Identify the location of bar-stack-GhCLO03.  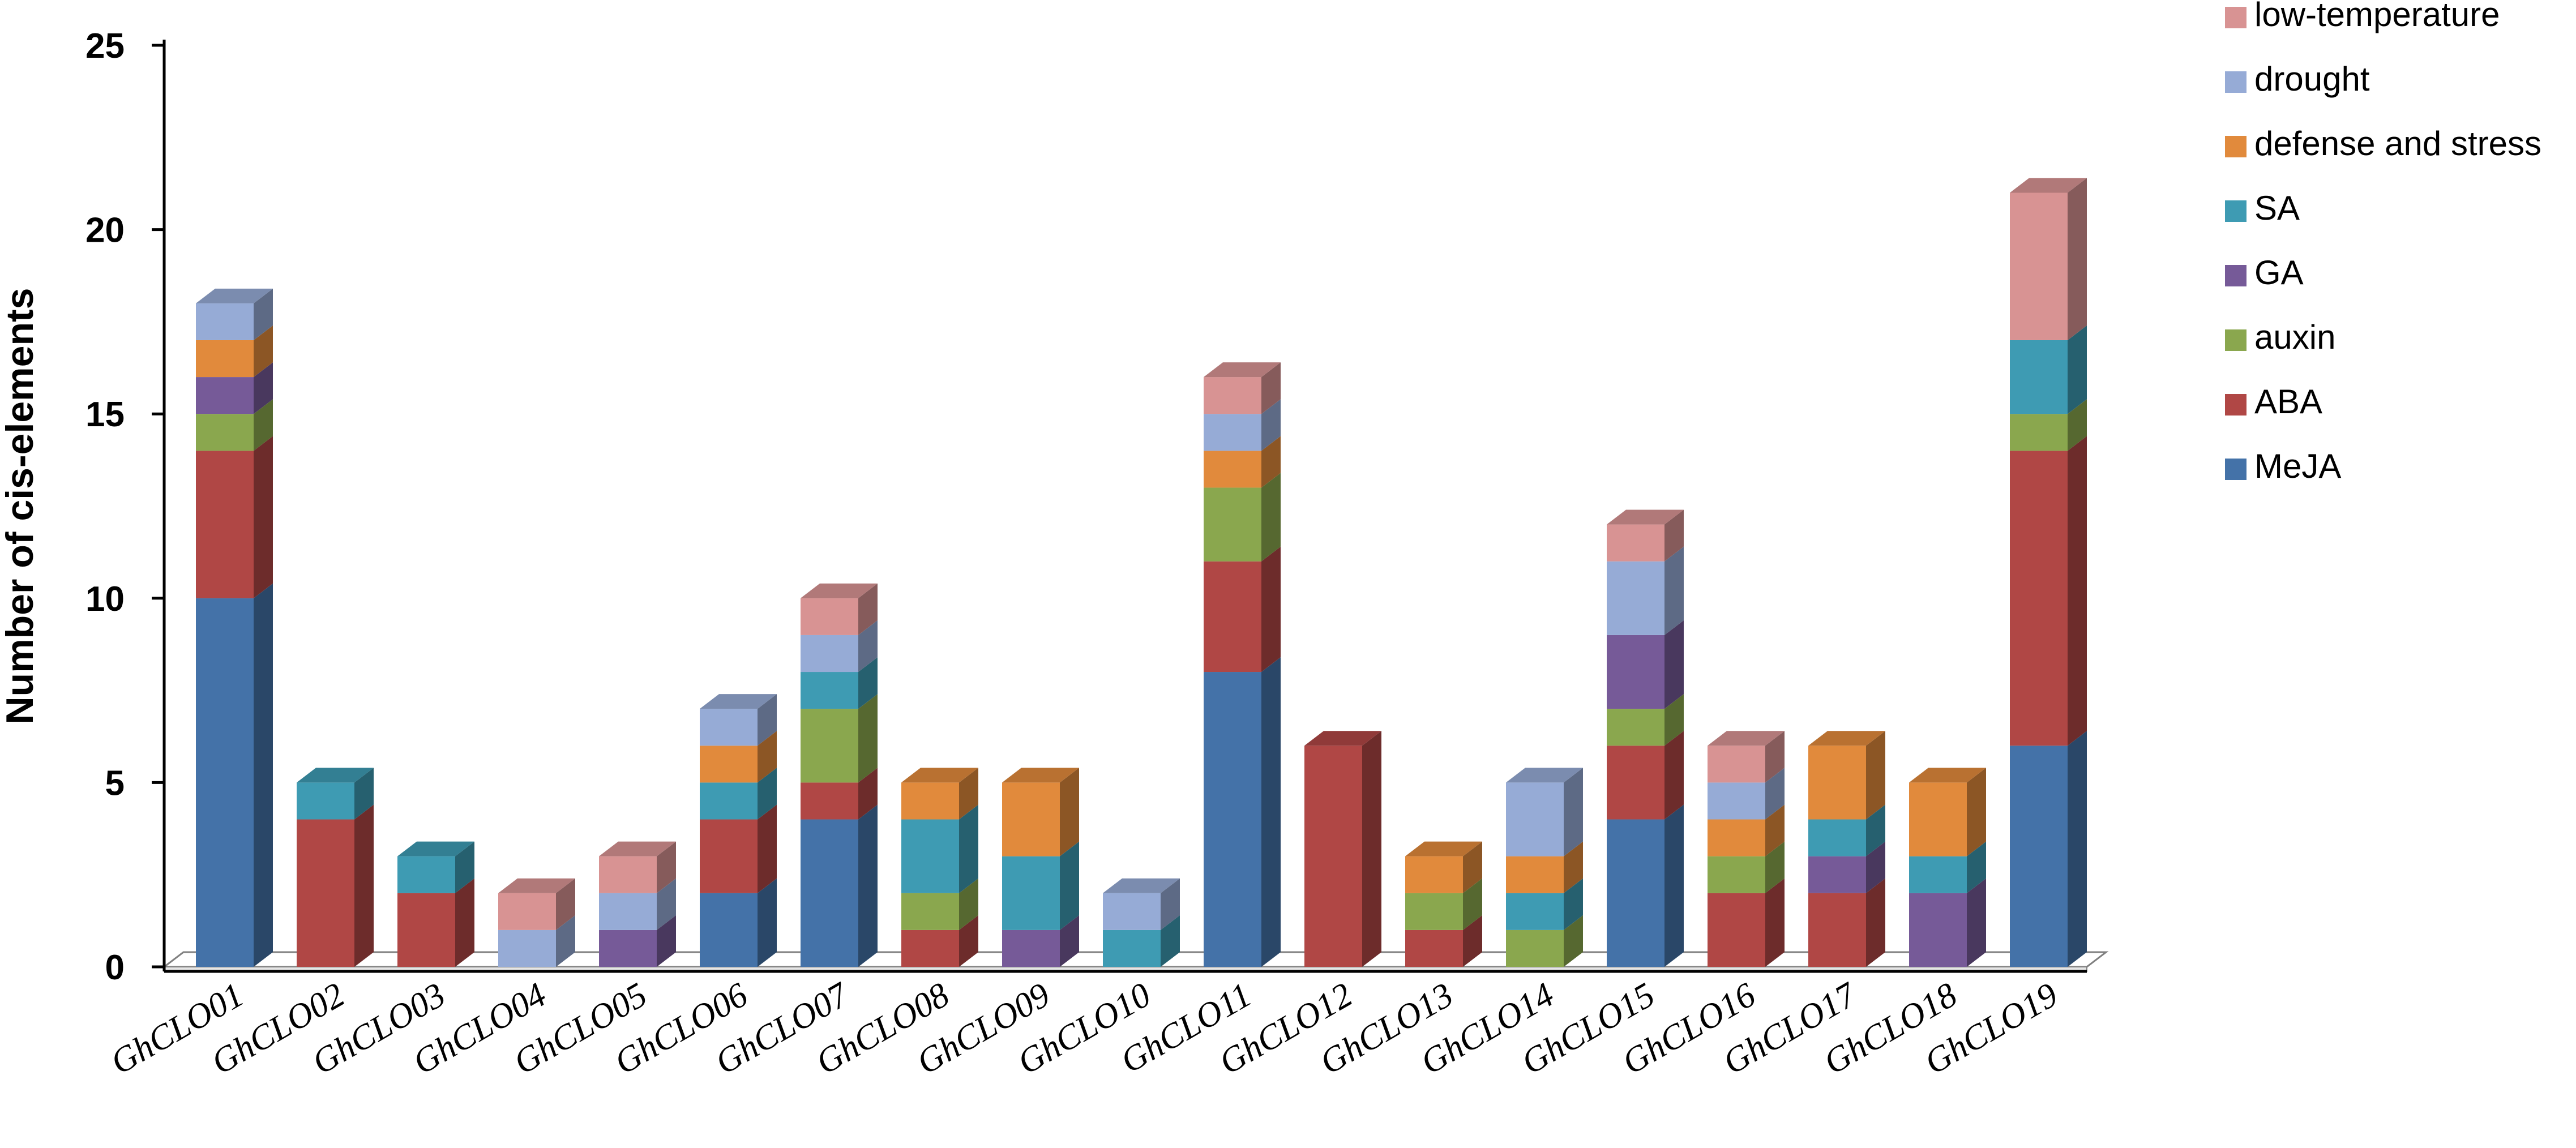
(435, 904).